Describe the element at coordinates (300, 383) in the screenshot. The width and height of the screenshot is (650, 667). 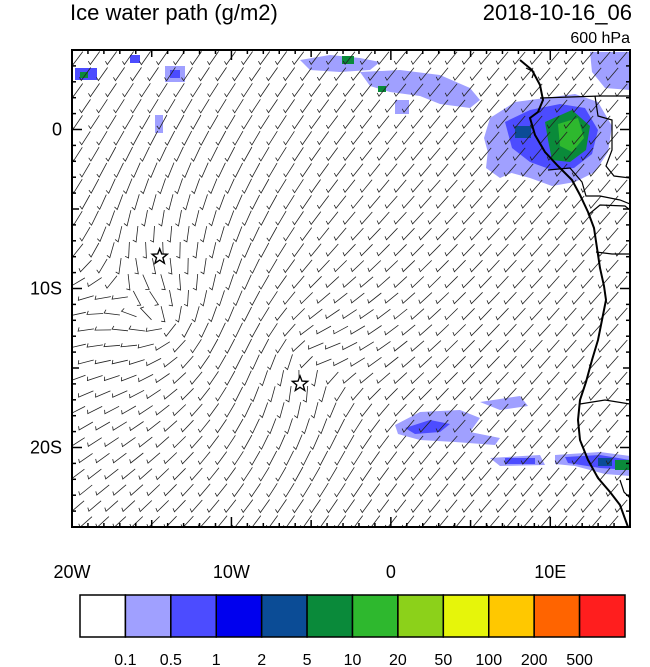
I see `star-icon` at that location.